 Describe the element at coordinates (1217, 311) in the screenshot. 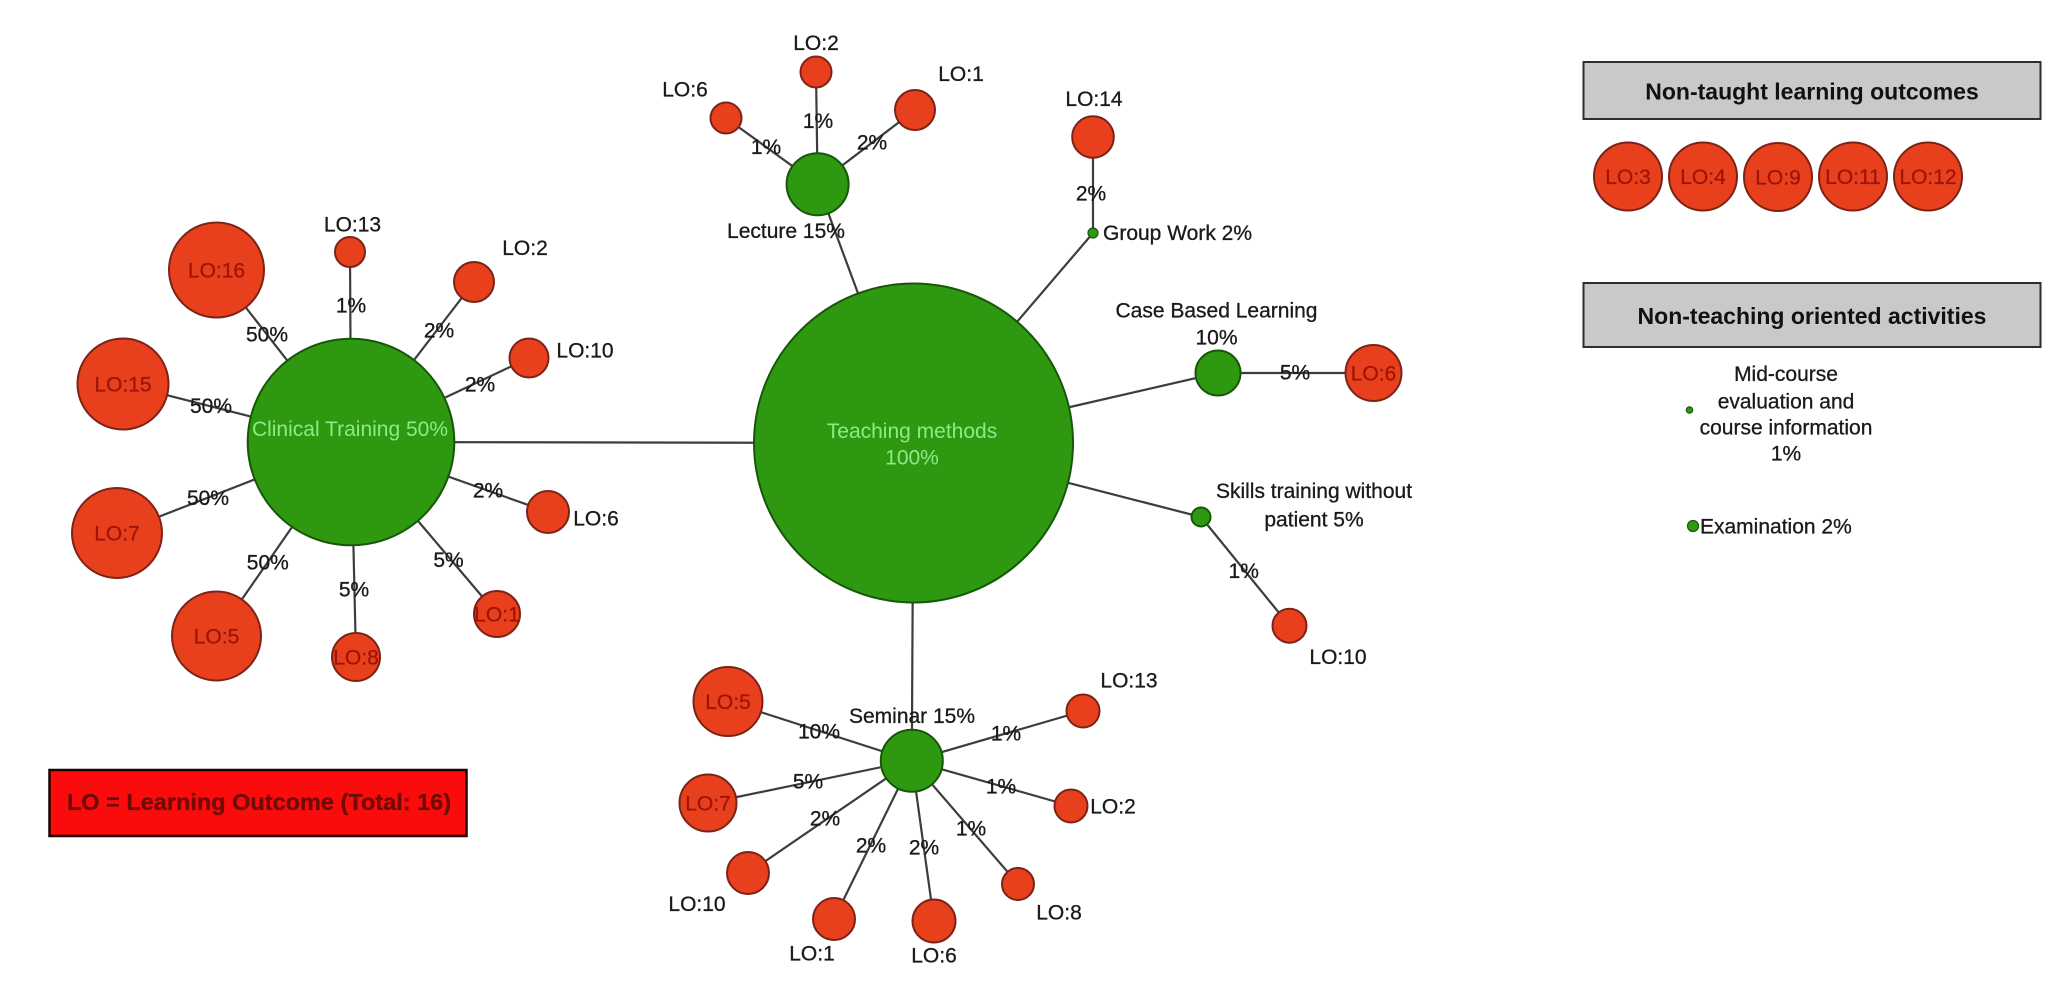

I see `svg-text: Case Based Learning` at that location.